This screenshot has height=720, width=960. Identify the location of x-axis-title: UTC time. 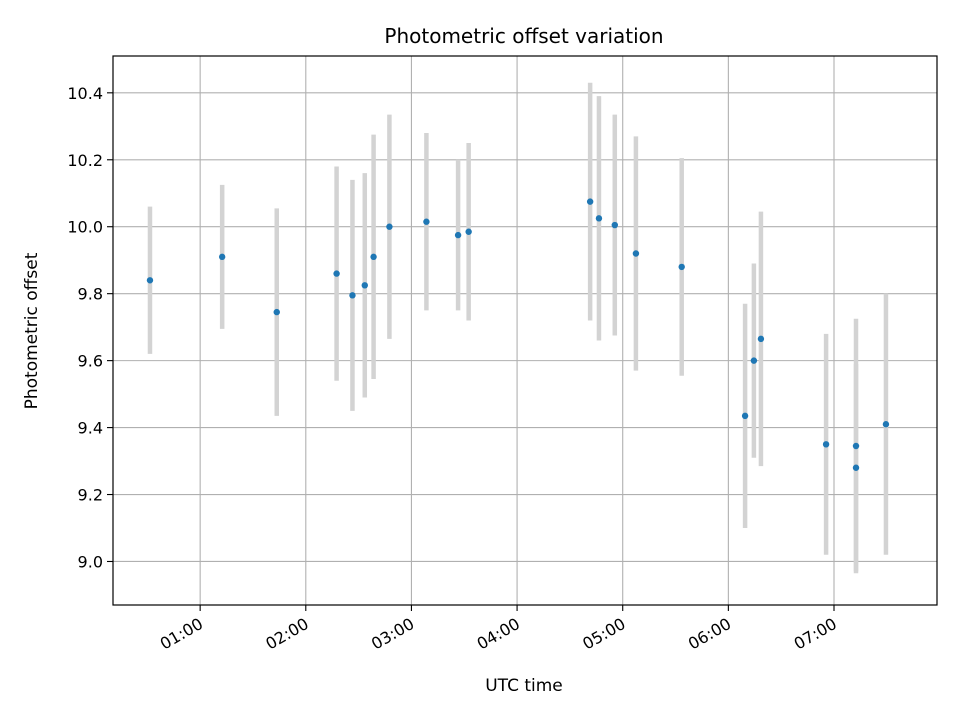
(524, 686).